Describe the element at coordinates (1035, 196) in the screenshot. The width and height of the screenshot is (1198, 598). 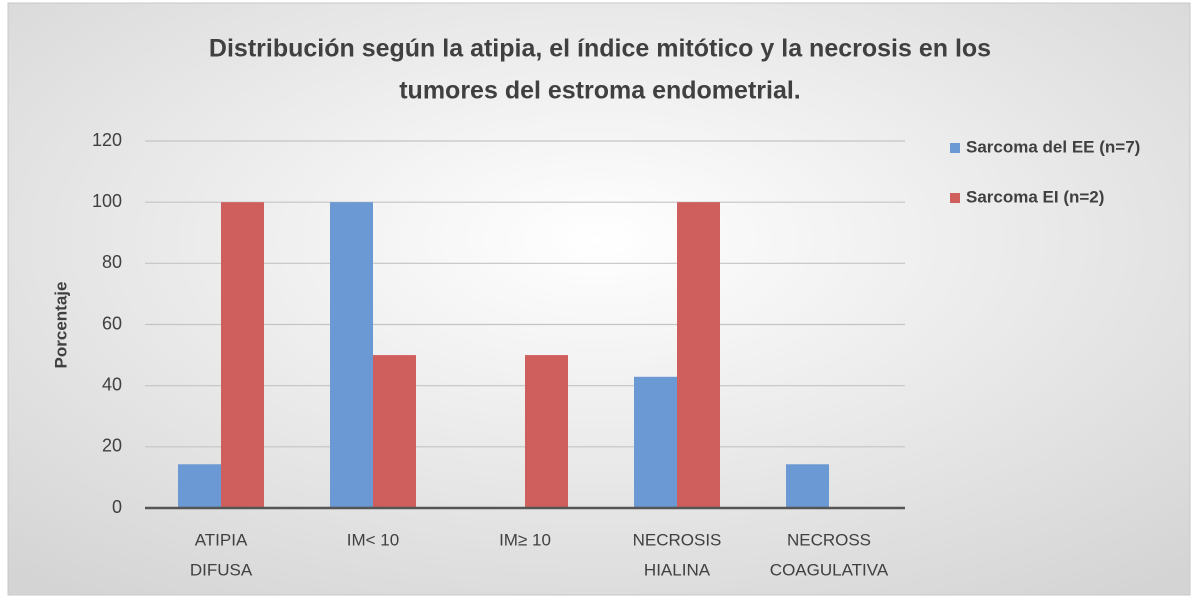
I see `legend-label: Sarcoma EI (n=2)` at that location.